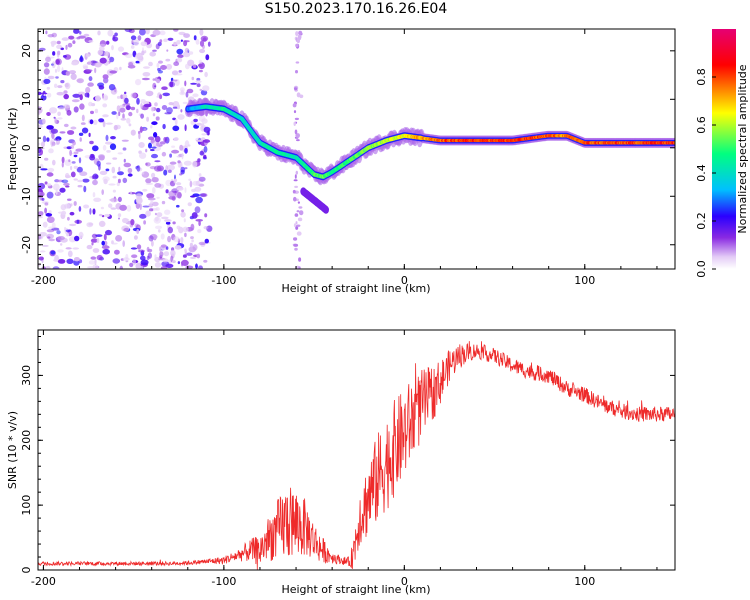 Image resolution: width=750 pixels, height=600 pixels. Describe the element at coordinates (12, 149) in the screenshot. I see `spectrogram-y-axis-label: Frequency (Hz)` at that location.